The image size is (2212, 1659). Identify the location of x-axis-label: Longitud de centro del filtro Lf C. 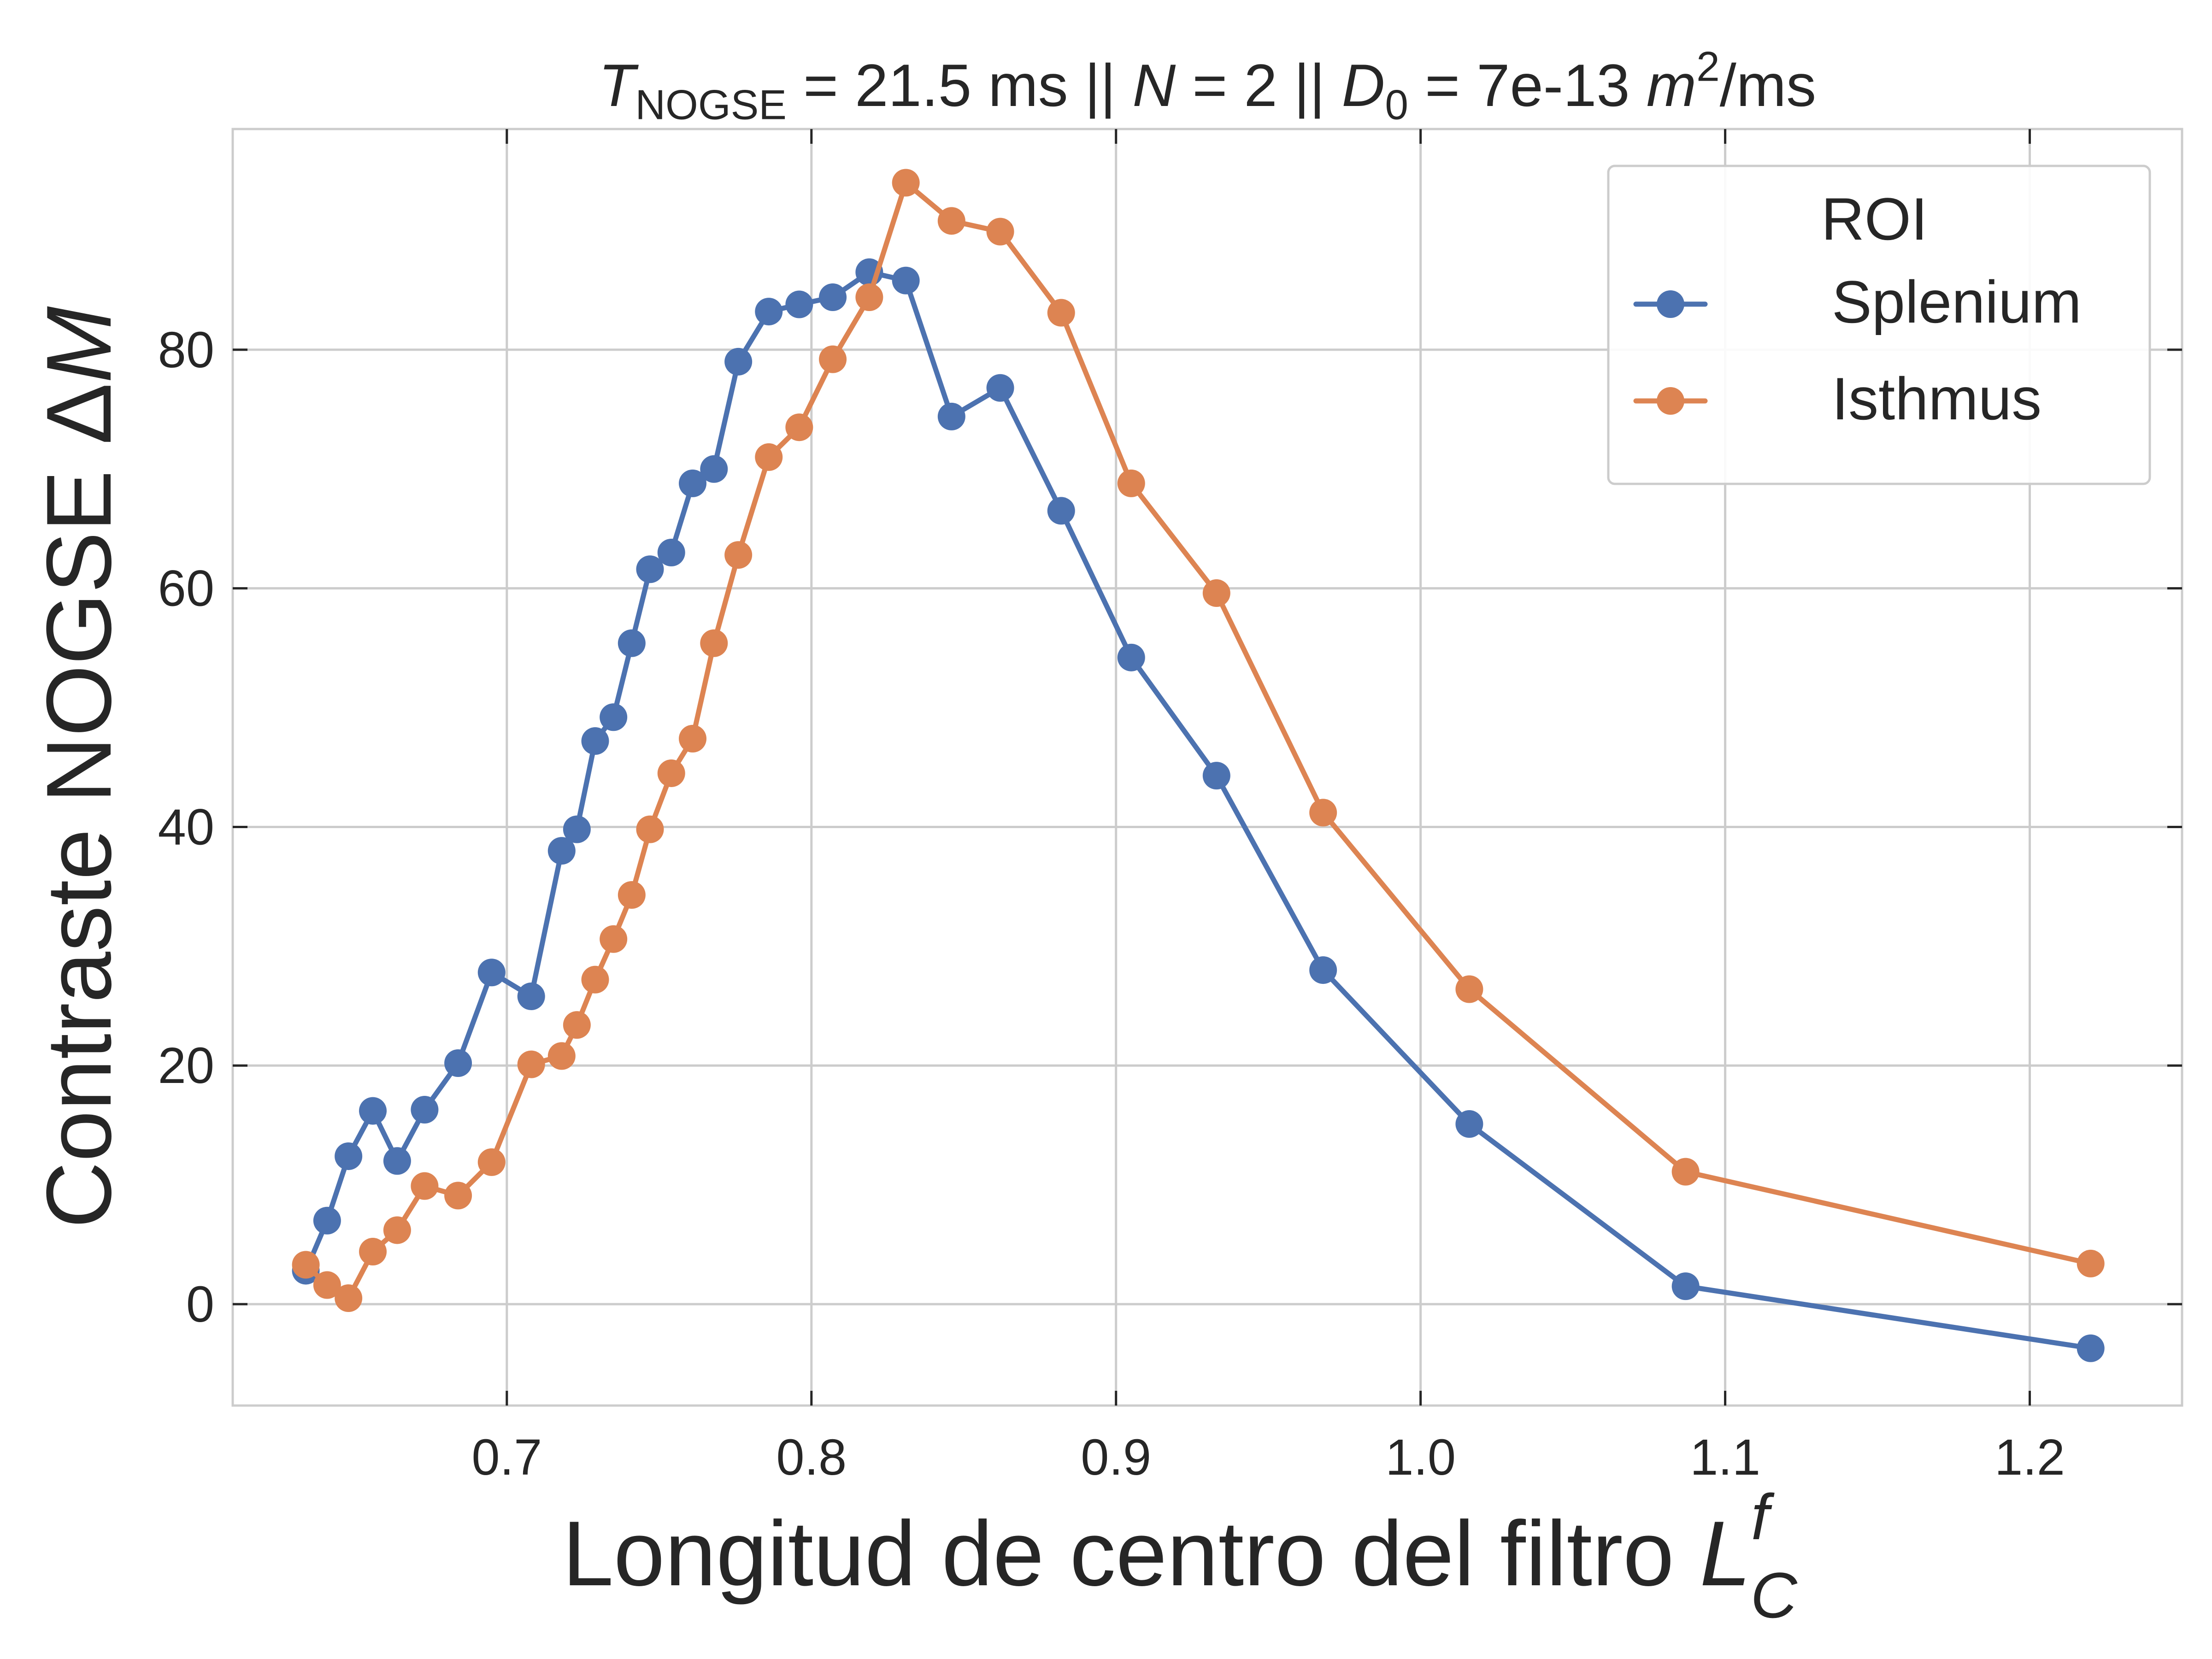
(1179, 1556).